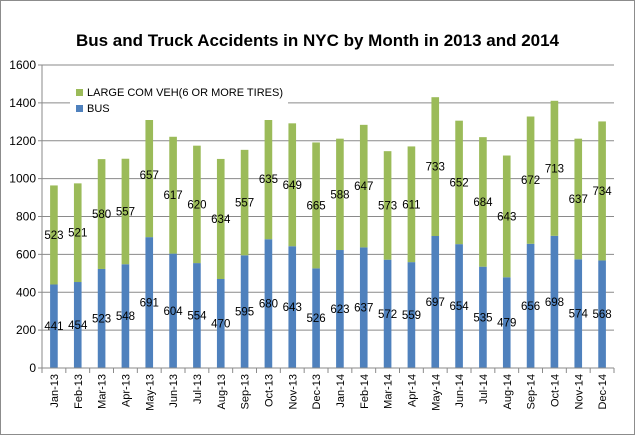  I want to click on data-label-bus: 548, so click(125, 317).